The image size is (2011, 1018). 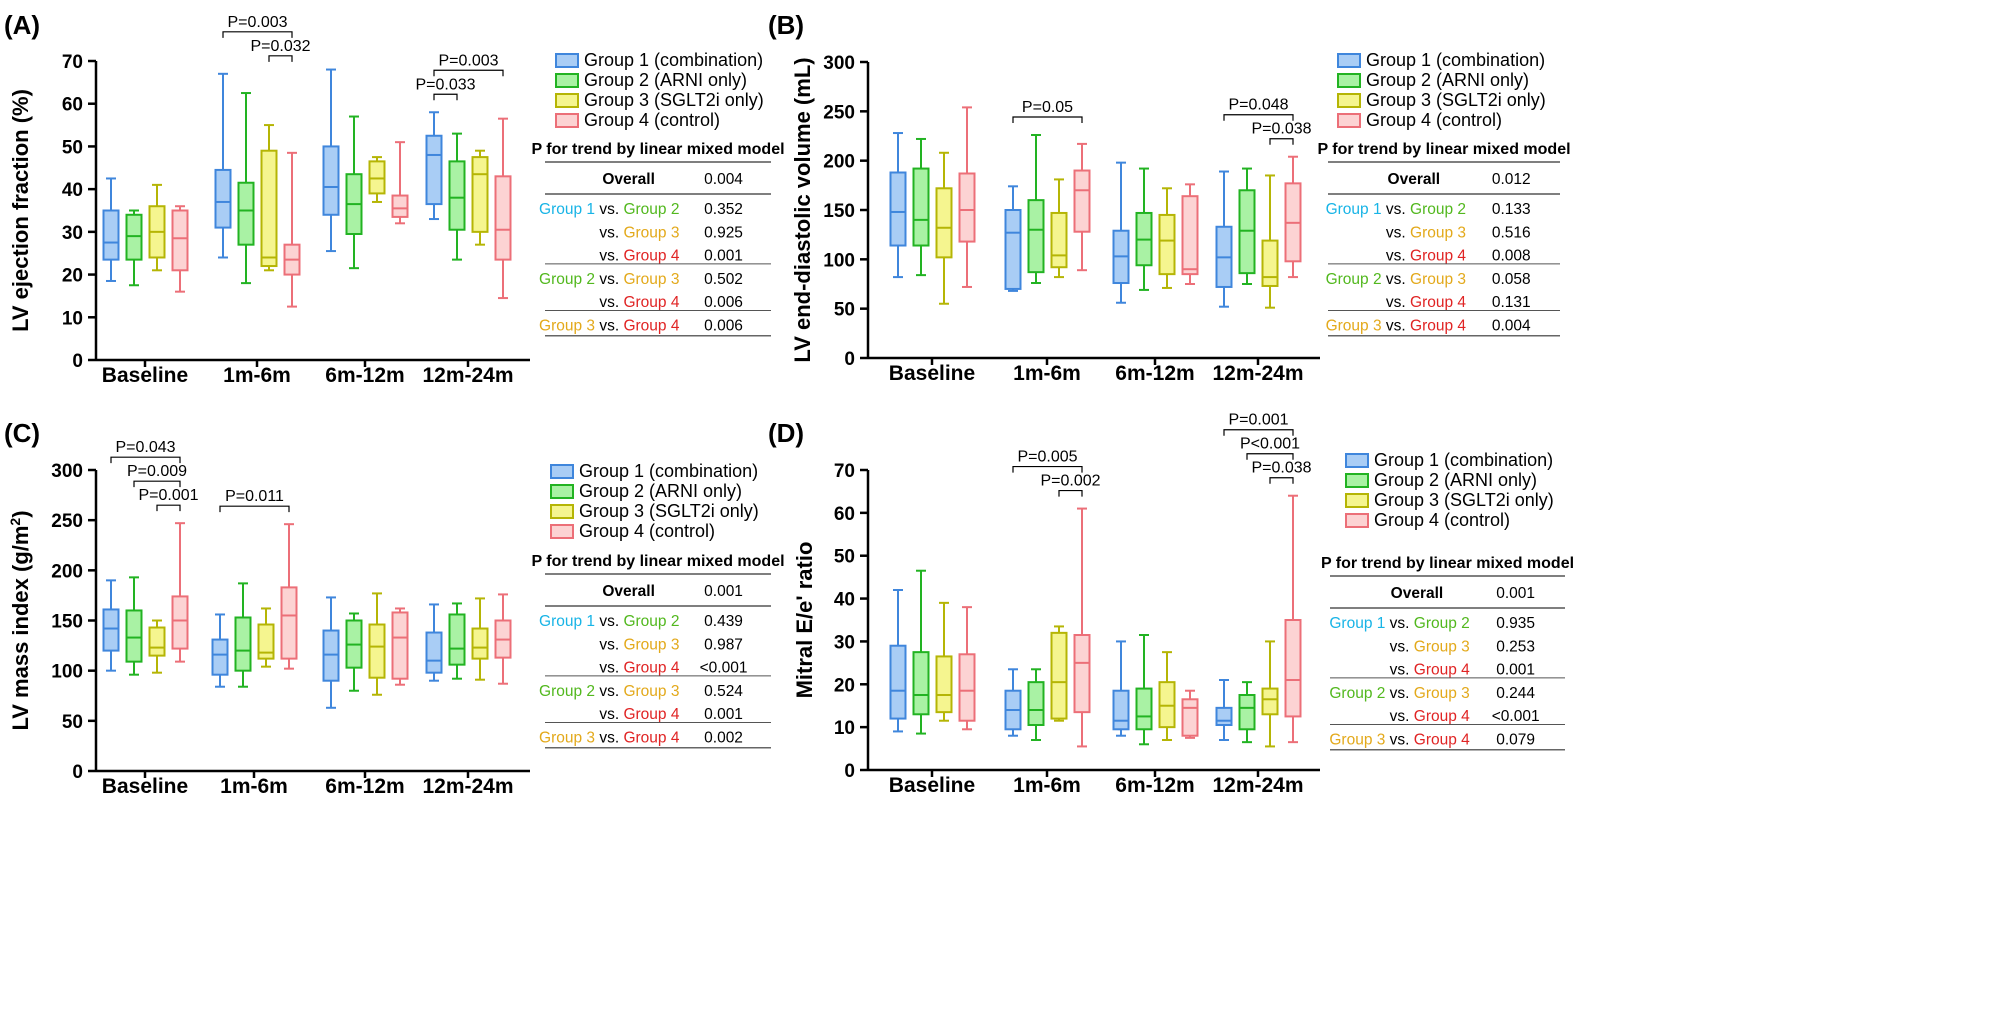 I want to click on table-row: Group 1 vs. Group 2 0.352, so click(x=641, y=209).